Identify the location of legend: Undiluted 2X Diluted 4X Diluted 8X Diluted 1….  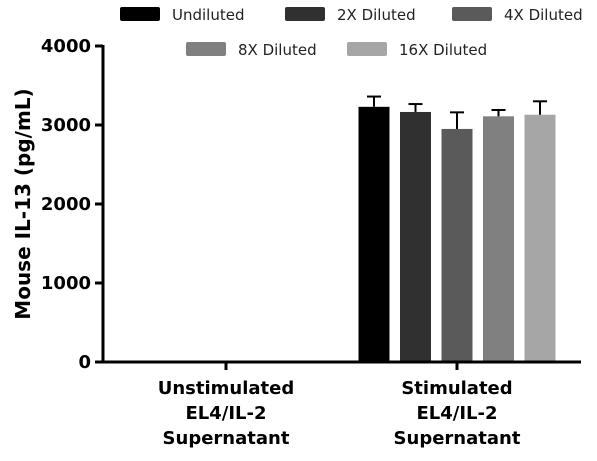
(351, 32).